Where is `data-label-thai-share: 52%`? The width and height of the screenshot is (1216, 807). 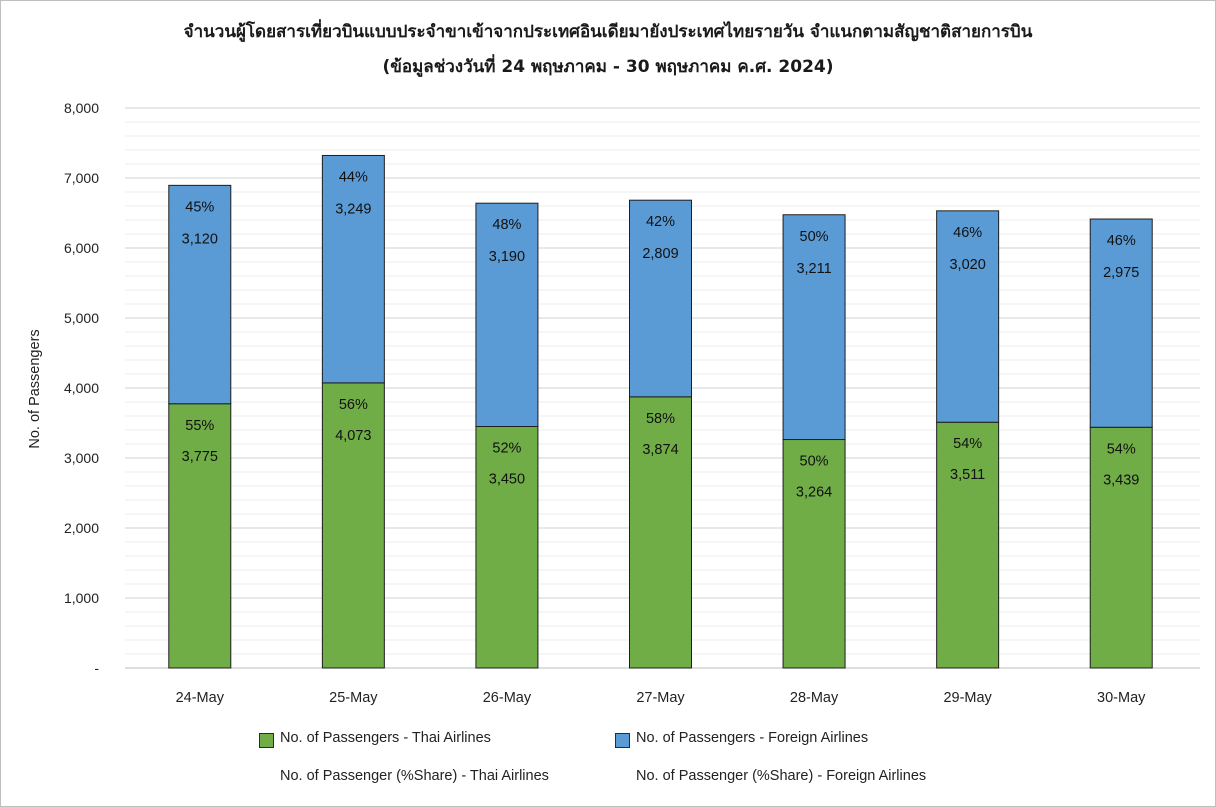
data-label-thai-share: 52% is located at coordinates (506, 449).